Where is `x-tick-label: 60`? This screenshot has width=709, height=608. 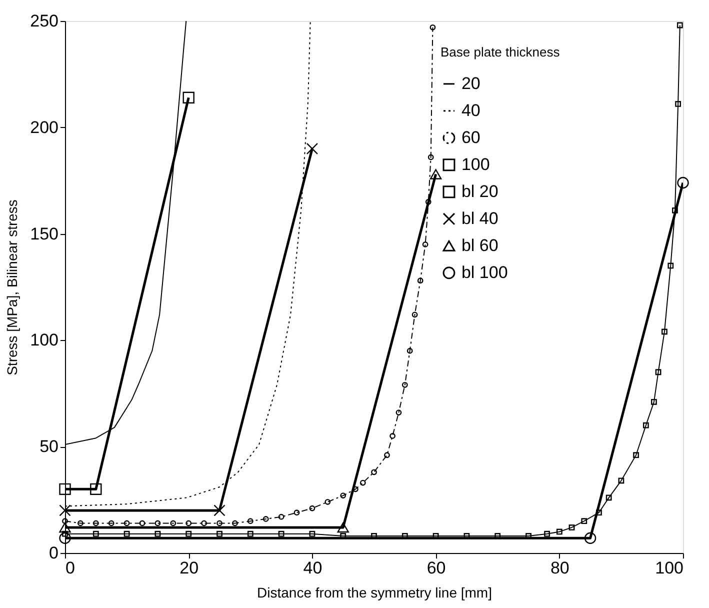
x-tick-label: 60 is located at coordinates (436, 568).